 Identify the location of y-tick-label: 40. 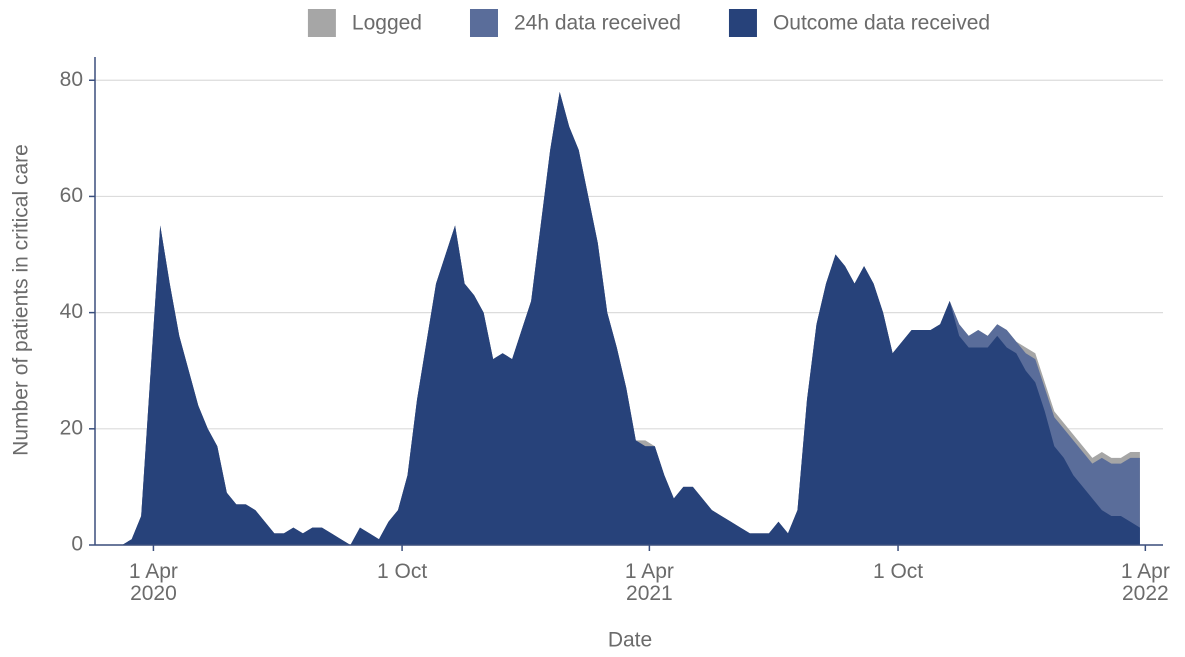
(71, 311).